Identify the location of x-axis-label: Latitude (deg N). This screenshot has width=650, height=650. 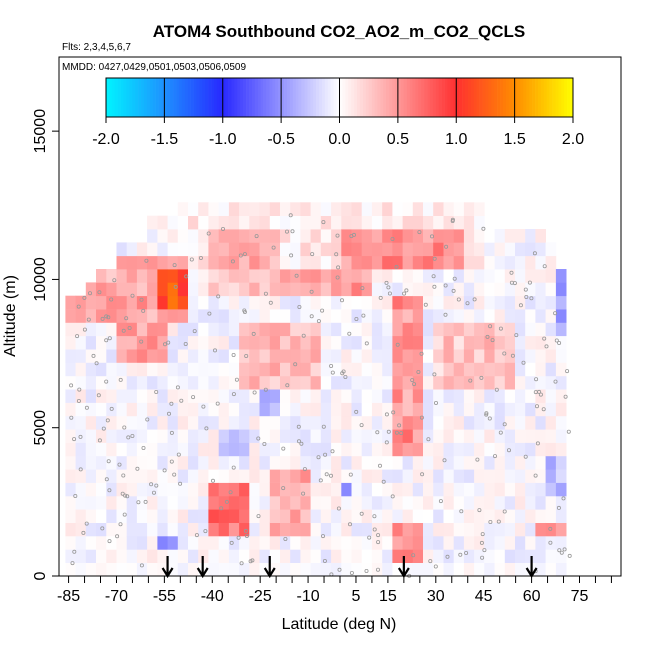
(339, 624).